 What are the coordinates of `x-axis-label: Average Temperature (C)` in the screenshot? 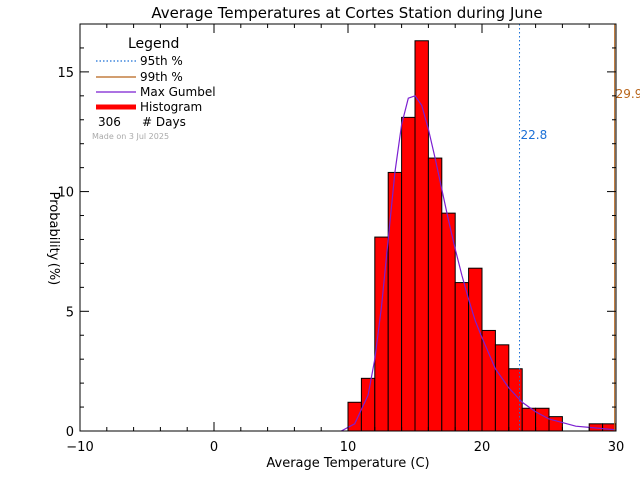 It's located at (347, 463).